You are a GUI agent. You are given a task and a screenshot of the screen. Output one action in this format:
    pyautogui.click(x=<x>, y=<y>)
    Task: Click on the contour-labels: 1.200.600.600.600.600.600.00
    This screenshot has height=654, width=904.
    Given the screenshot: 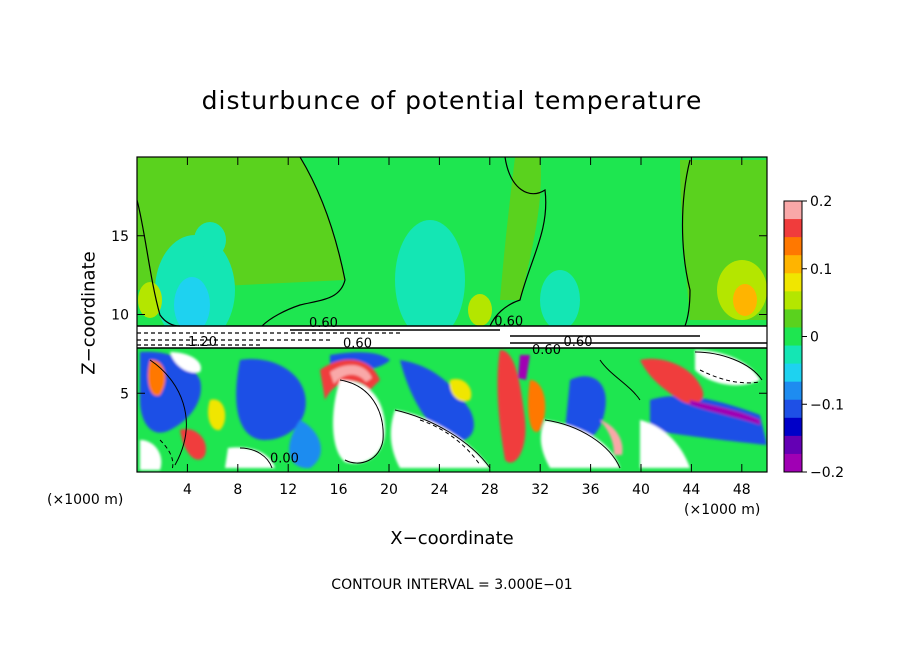 What is the action you would take?
    pyautogui.click(x=390, y=391)
    